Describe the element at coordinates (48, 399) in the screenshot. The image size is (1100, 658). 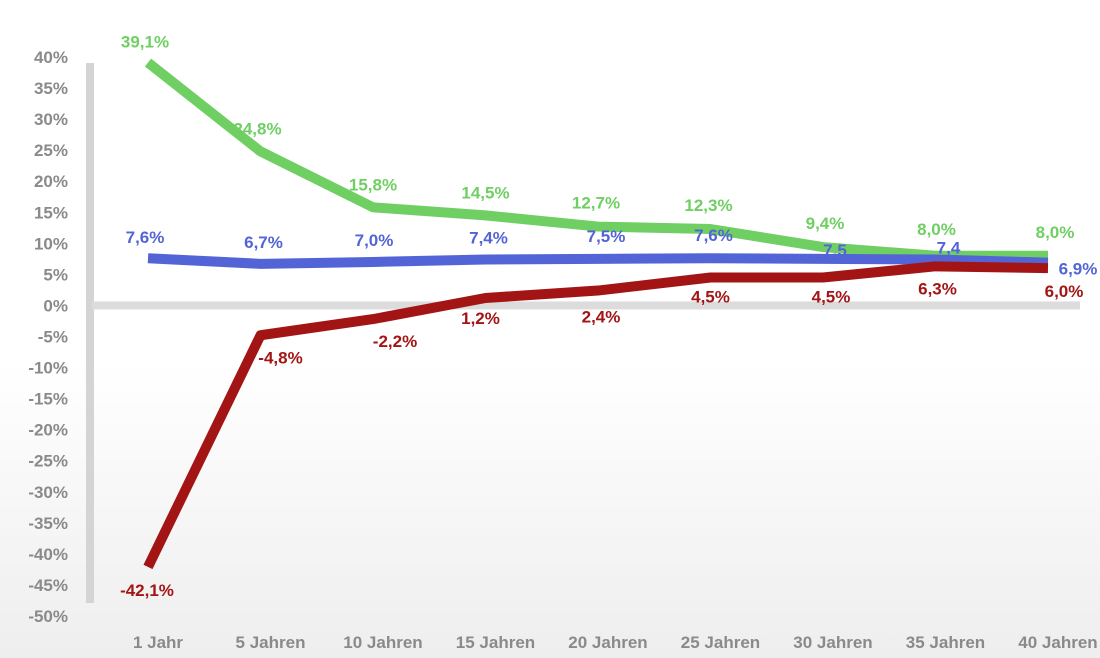
I see `y-tick-label: -15%` at that location.